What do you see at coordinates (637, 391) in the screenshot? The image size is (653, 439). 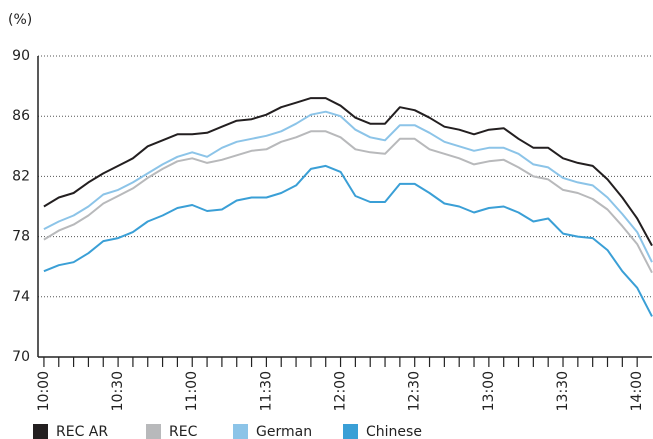 I see `x-tick-label: 14:00` at bounding box center [637, 391].